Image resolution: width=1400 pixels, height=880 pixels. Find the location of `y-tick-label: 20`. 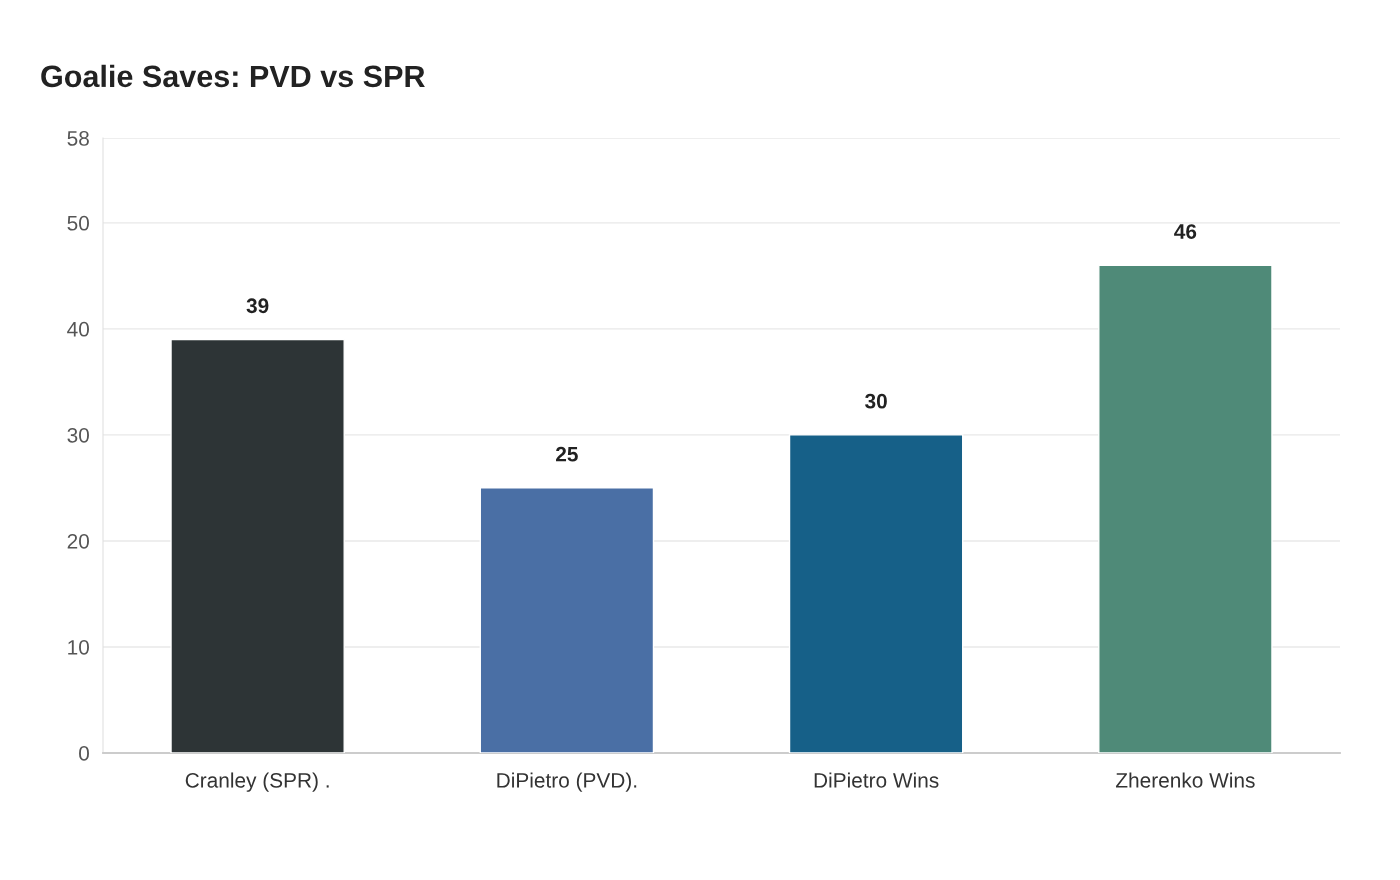

y-tick-label: 20 is located at coordinates (78, 541).